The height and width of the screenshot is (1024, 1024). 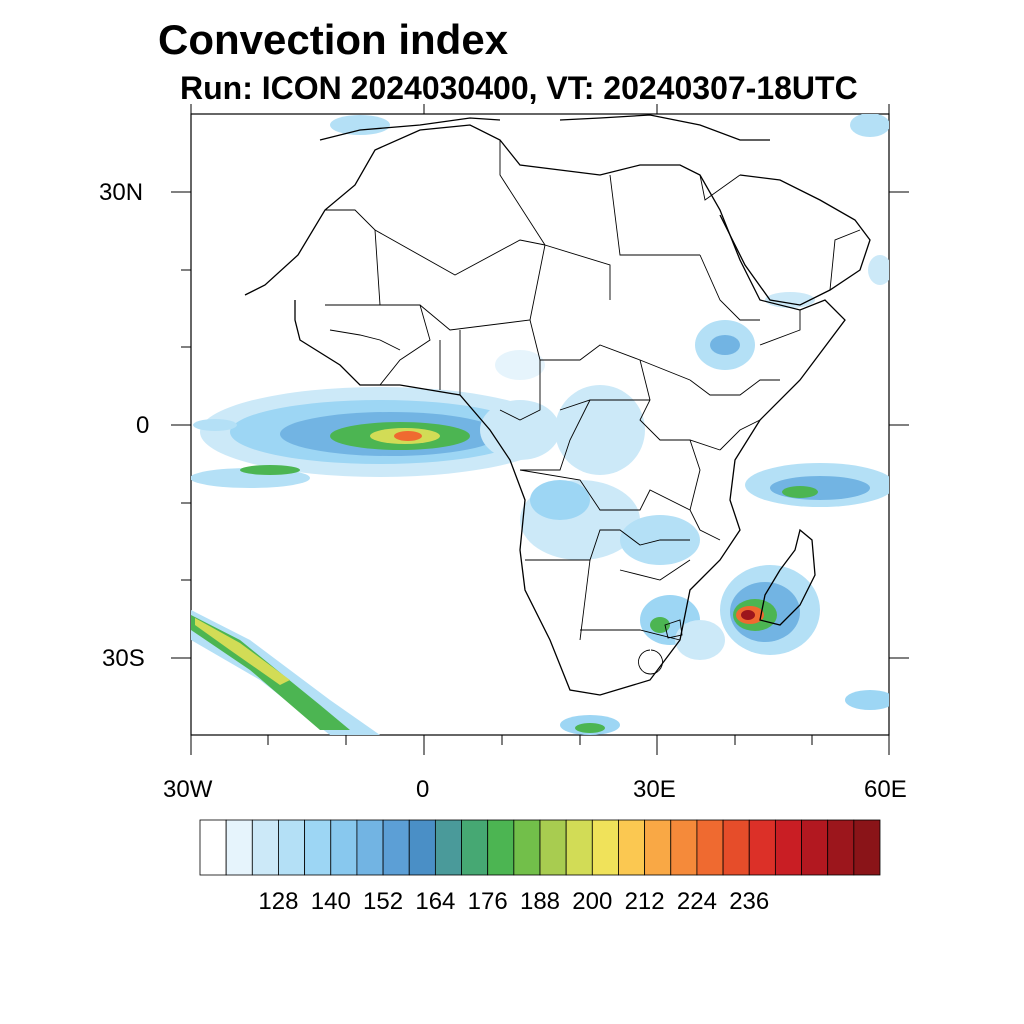 I want to click on colorbar-label: 176, so click(x=487, y=901).